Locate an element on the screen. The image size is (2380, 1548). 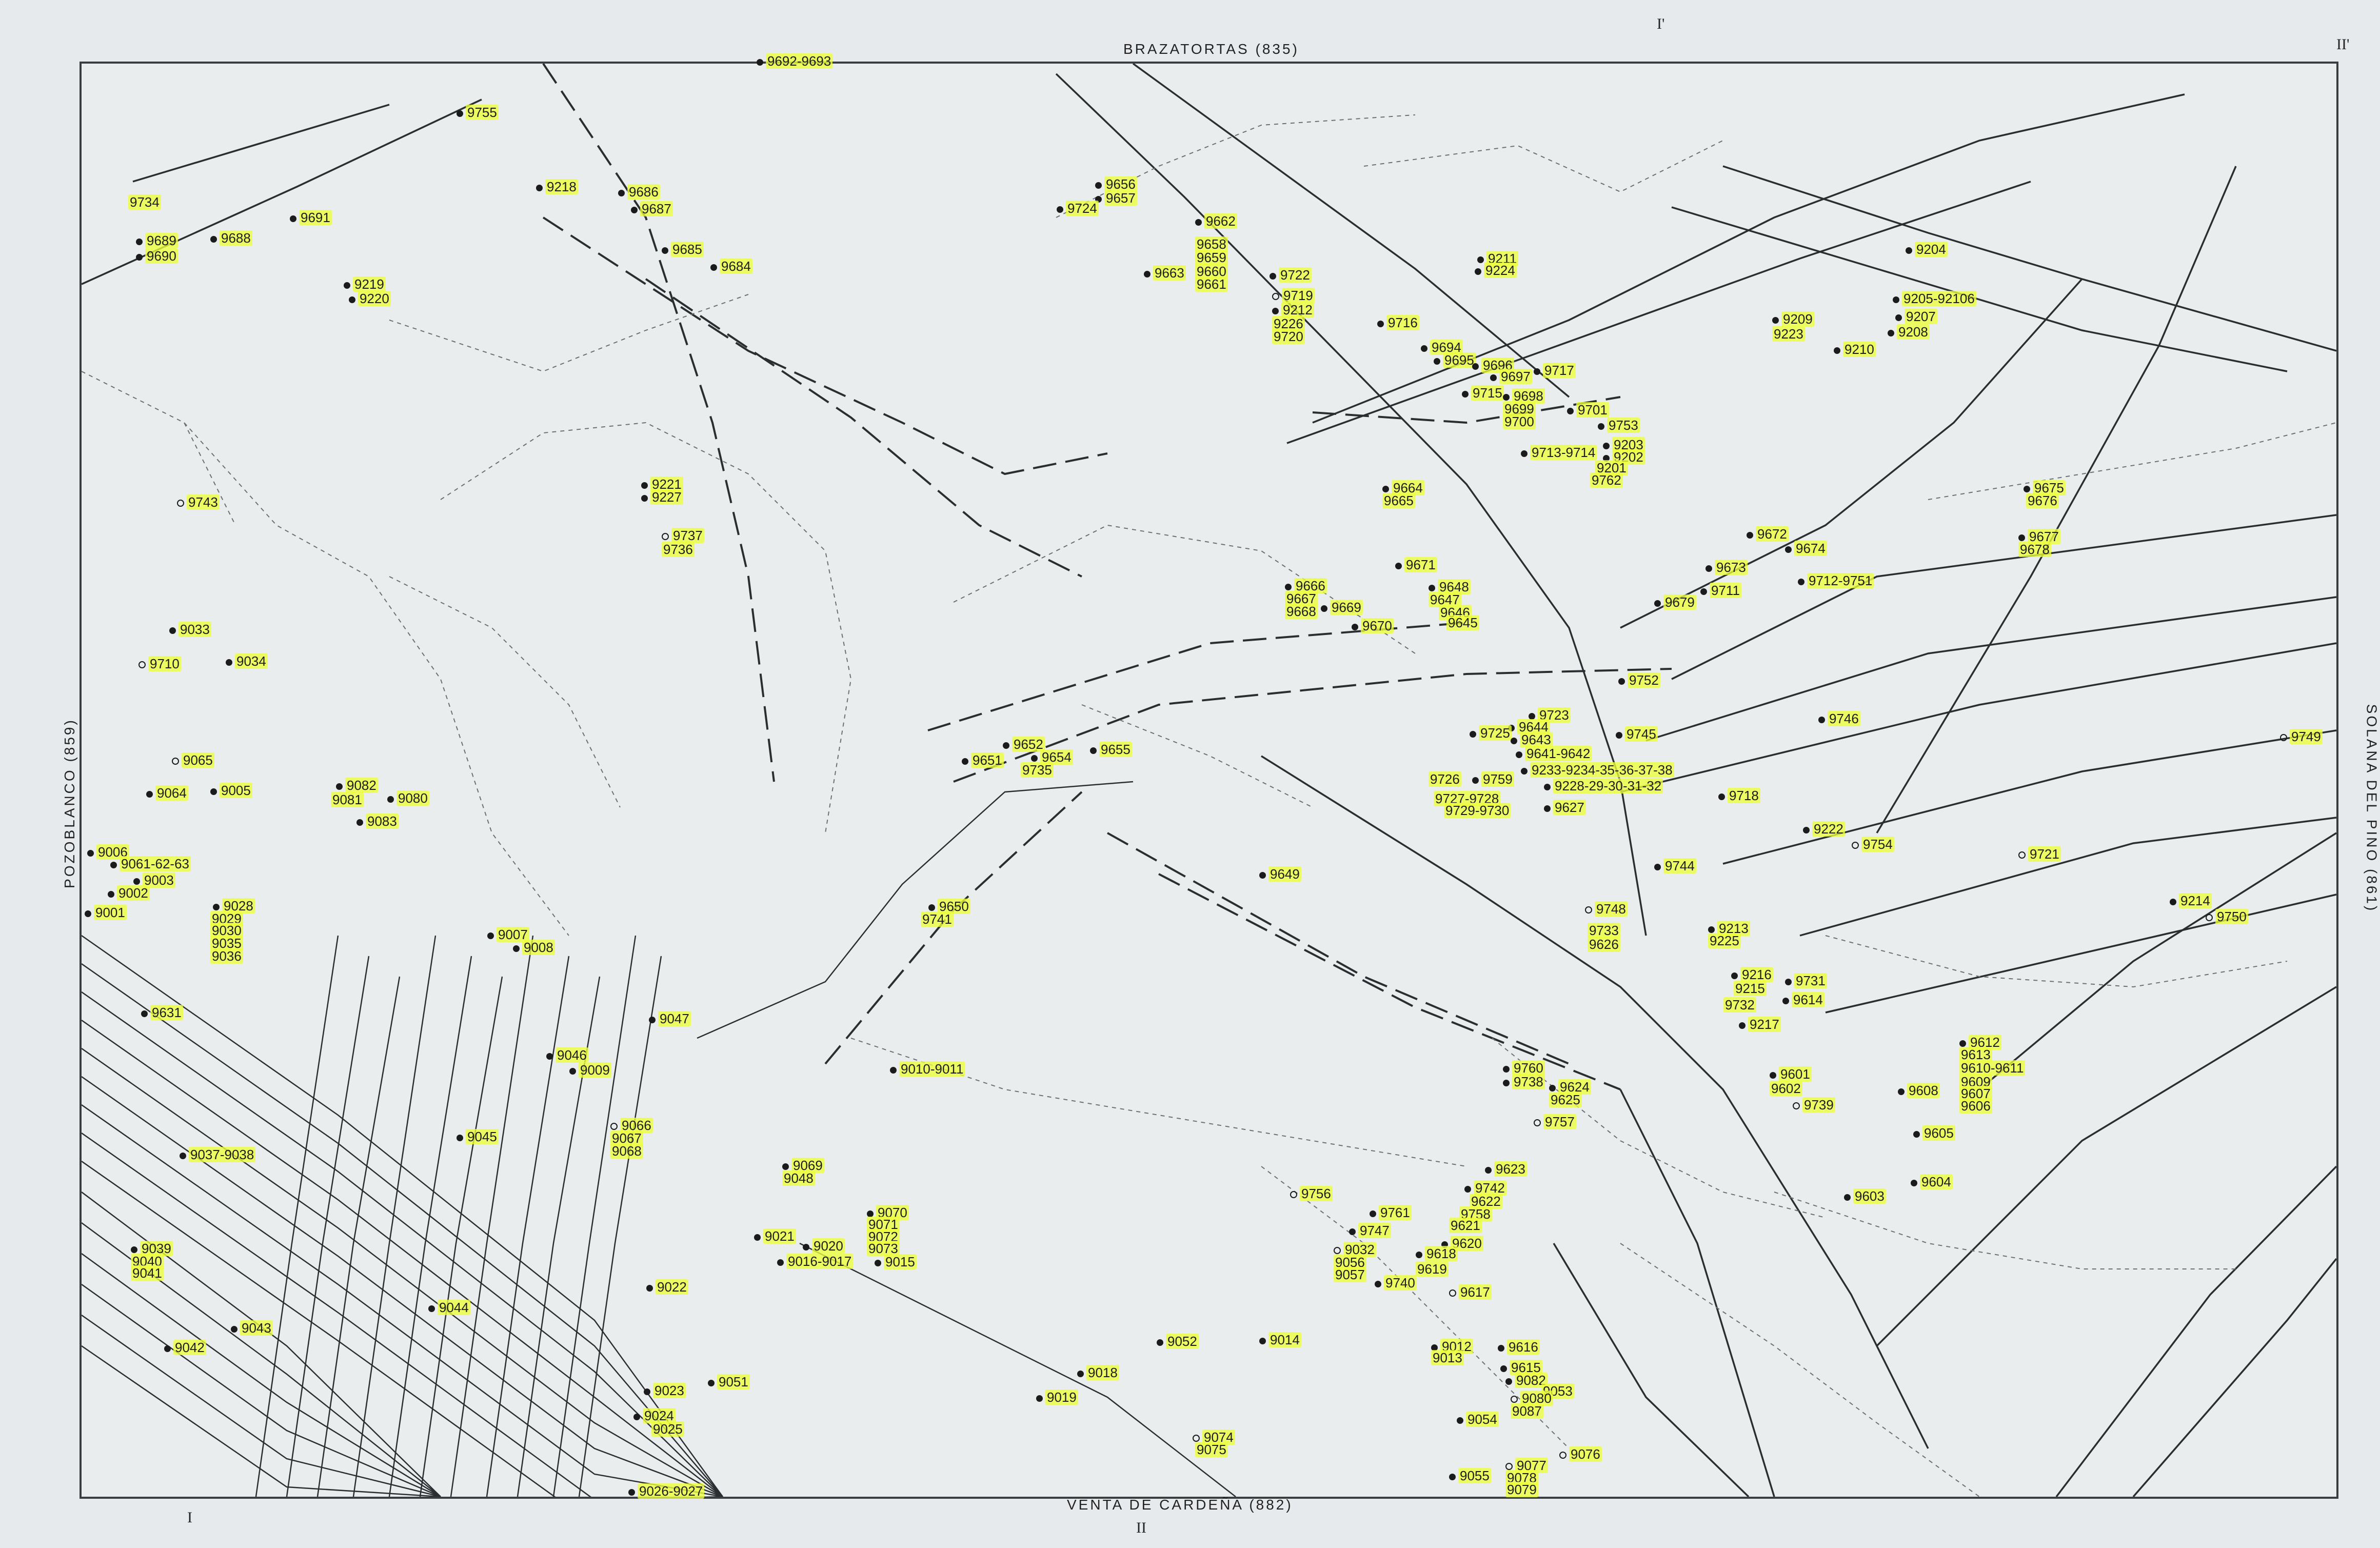
bottom-sheet-label: VENTA DE CARDEÑA (882) is located at coordinates (1180, 1505).